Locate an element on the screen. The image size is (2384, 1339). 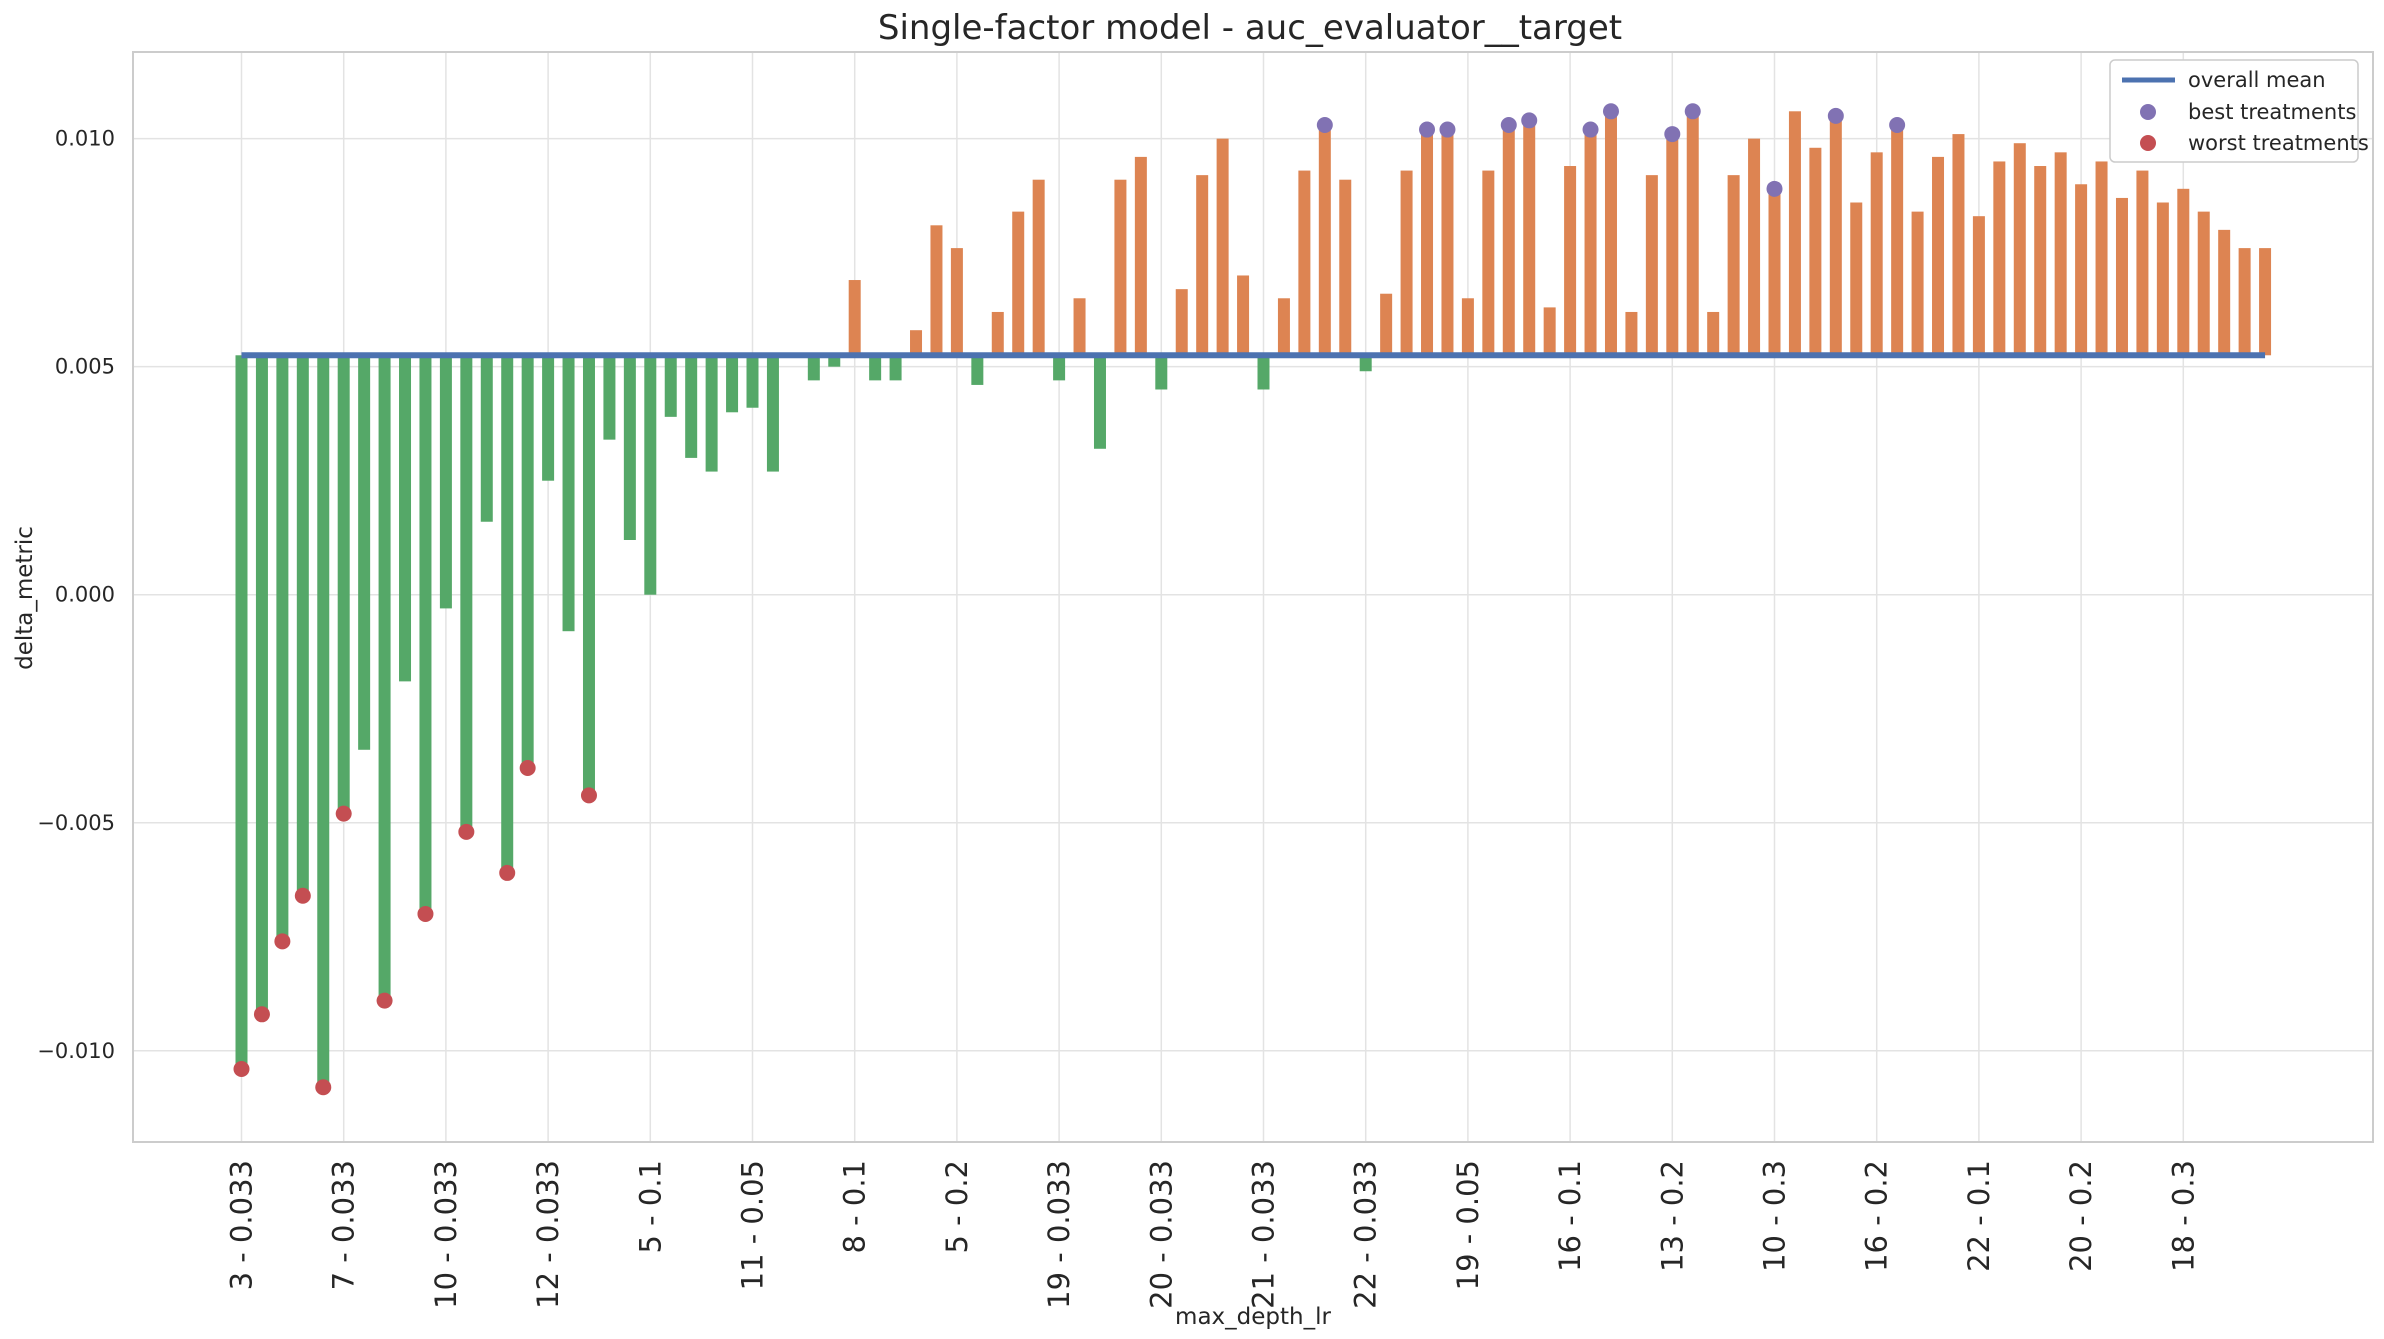
x-tick-label: 10 - 0.3 is located at coordinates (1775, 1216).